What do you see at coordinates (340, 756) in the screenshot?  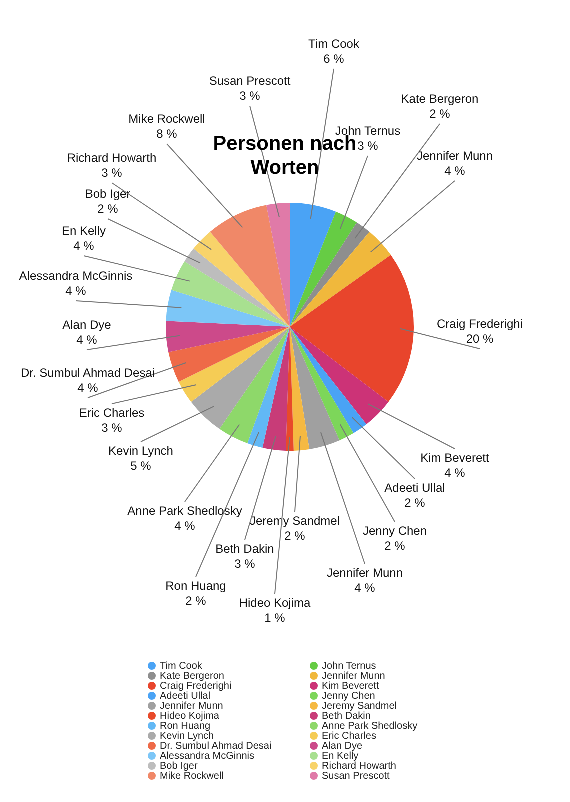 I see `legend-label: En Kelly` at bounding box center [340, 756].